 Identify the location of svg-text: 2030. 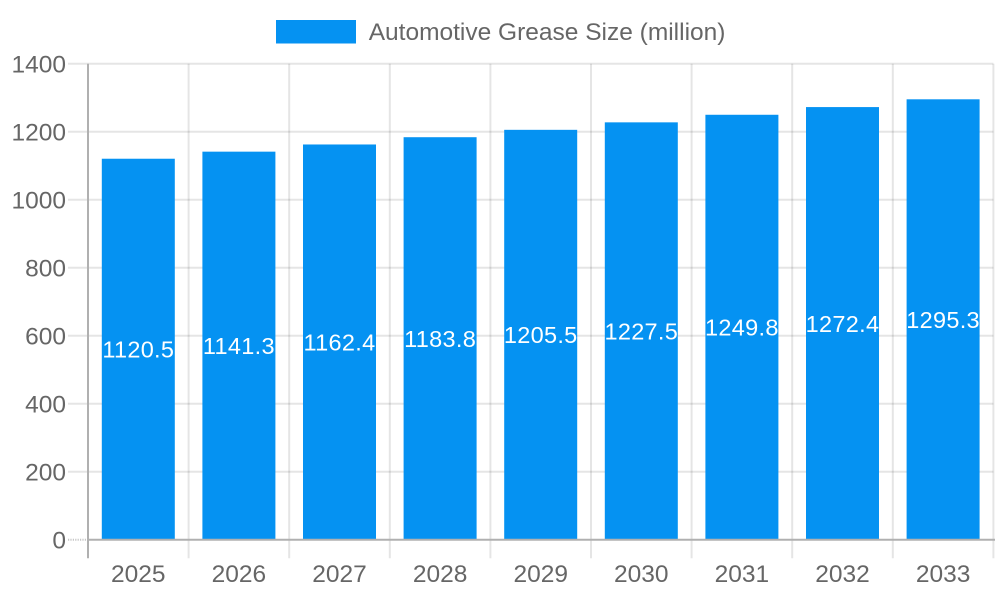
(641, 574).